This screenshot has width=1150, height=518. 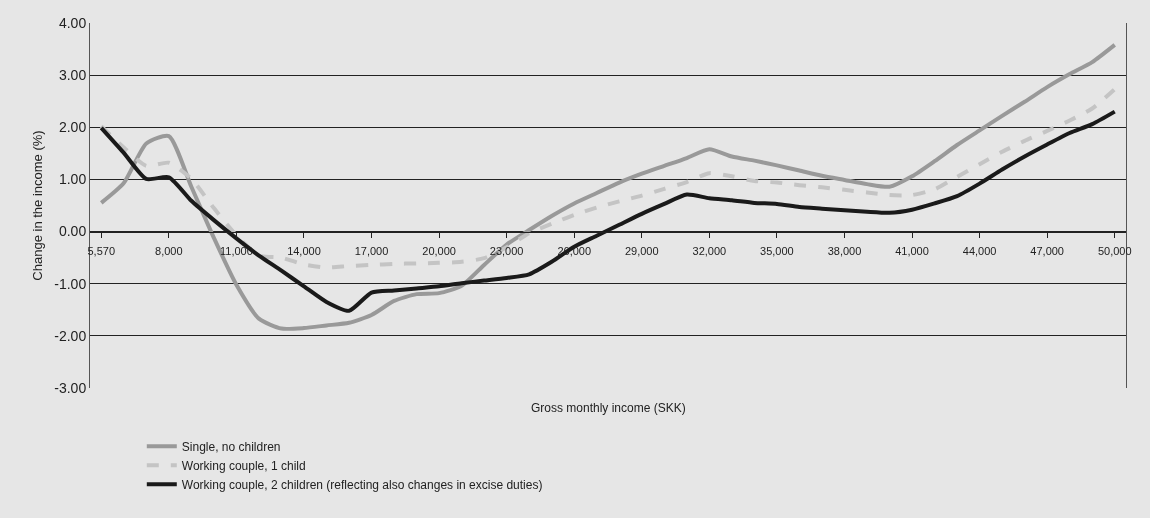 I want to click on legend-label: Single, no children, so click(x=231, y=446).